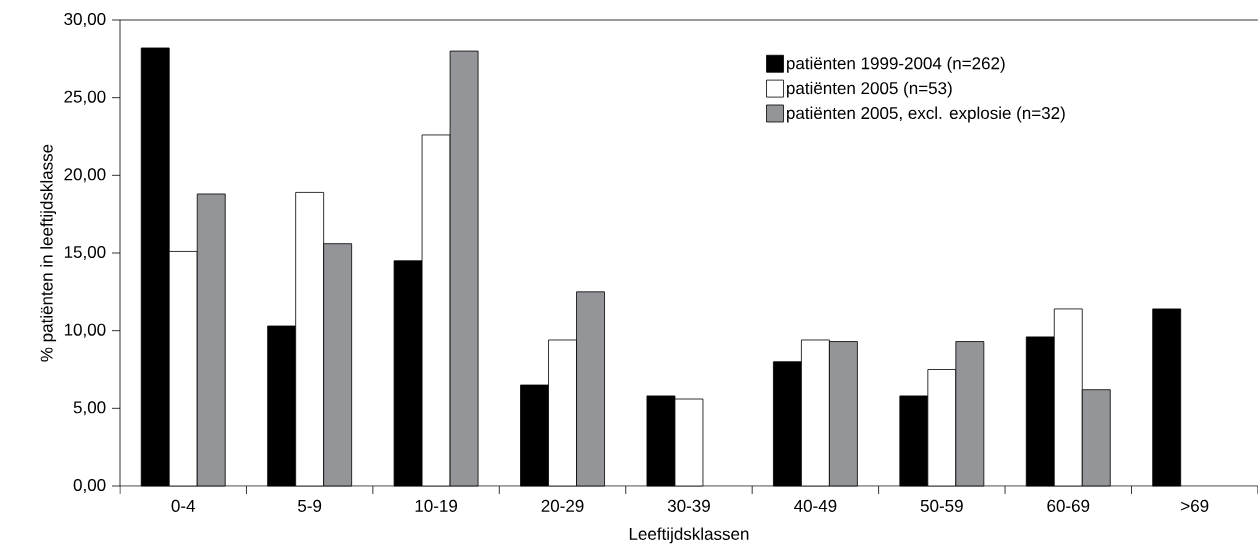 The image size is (1258, 552). I want to click on y-tick-label: 5,00, so click(89, 408).